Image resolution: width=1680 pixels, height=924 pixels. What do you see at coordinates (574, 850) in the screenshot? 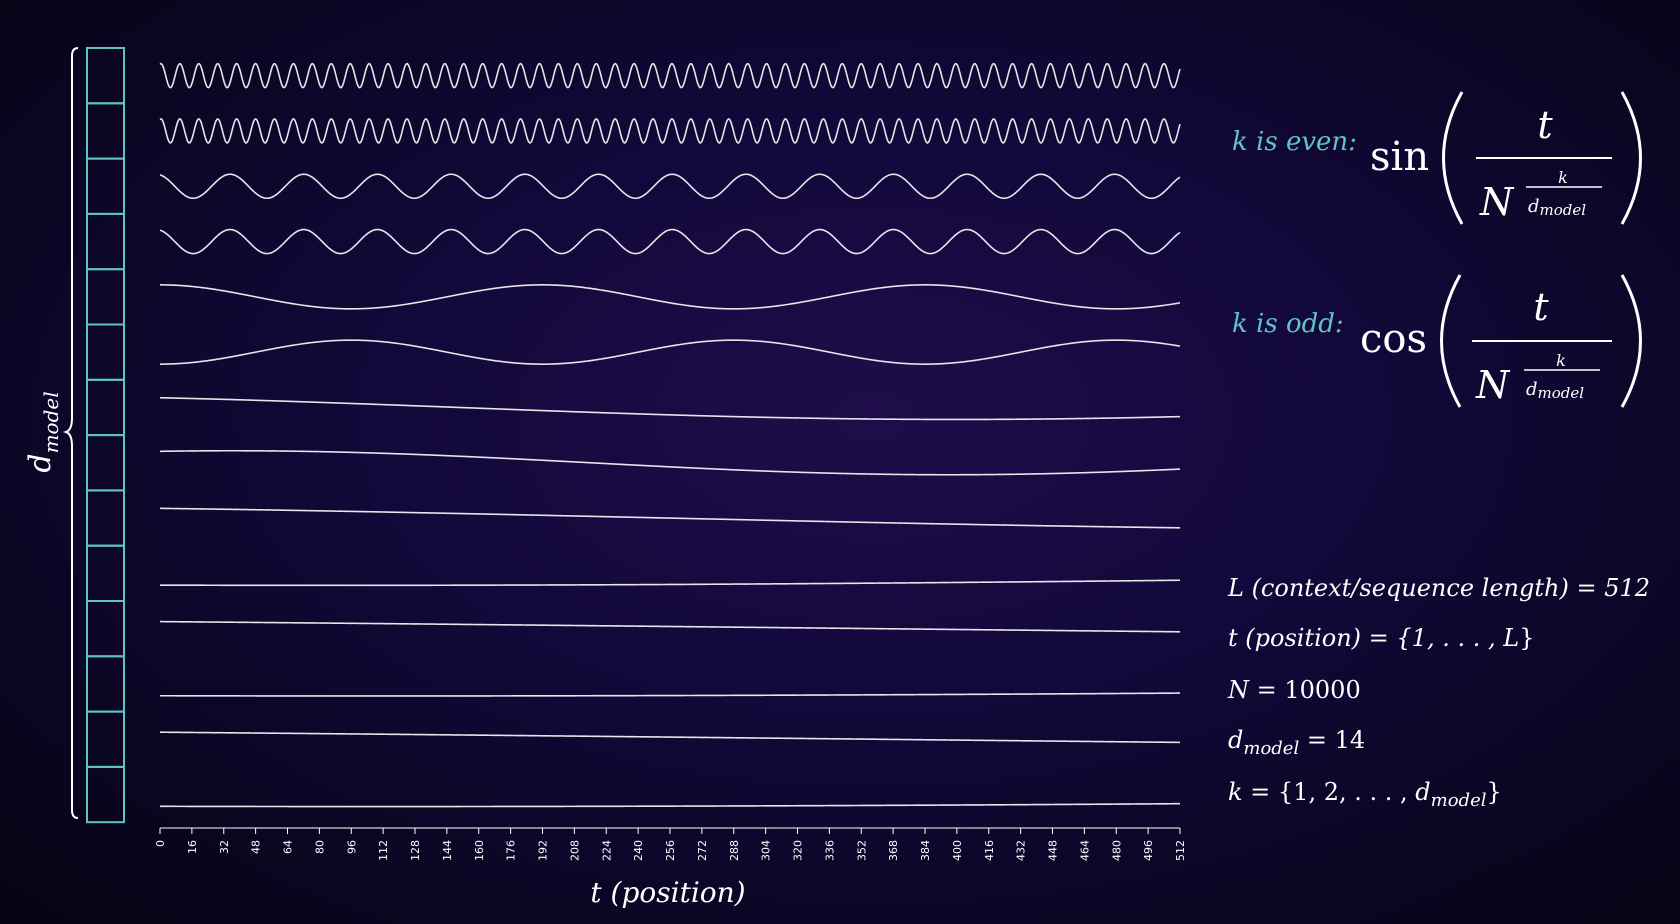
I see `x-tick-label: 208` at bounding box center [574, 850].